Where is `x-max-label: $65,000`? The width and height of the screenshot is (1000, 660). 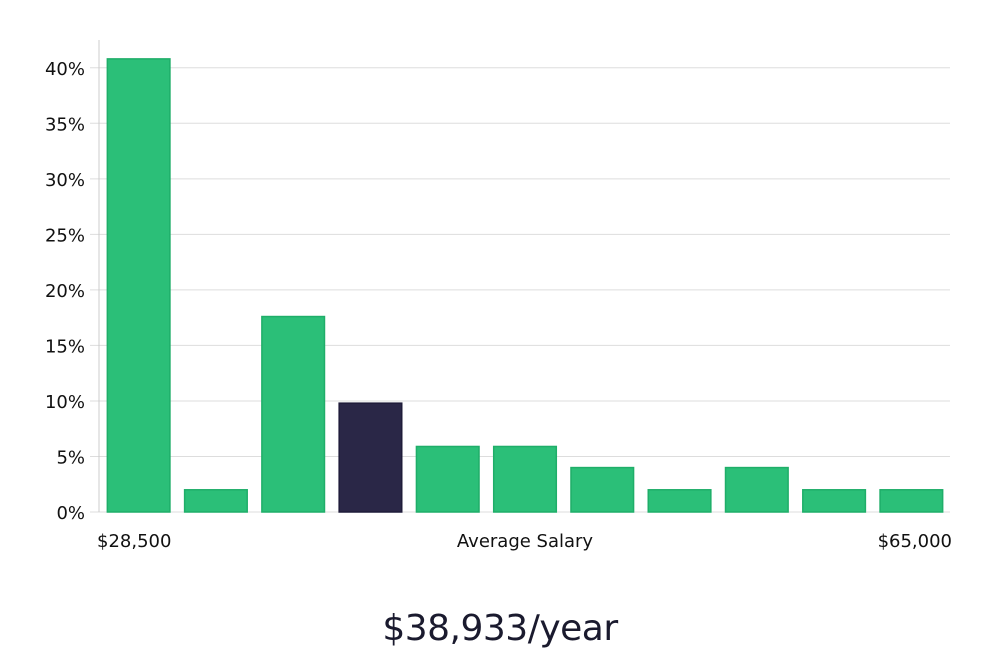 x-max-label: $65,000 is located at coordinates (915, 541).